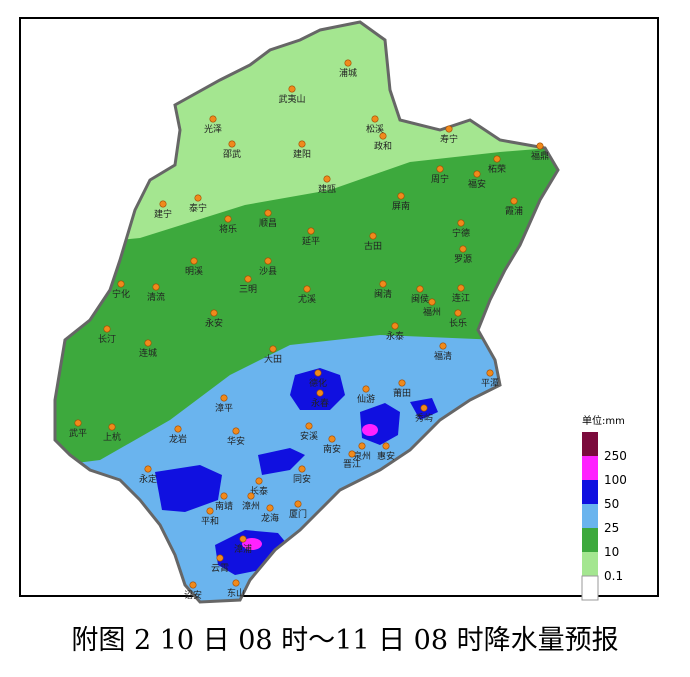 The height and width of the screenshot is (677, 690). I want to click on city-name: 晋江, so click(352, 464).